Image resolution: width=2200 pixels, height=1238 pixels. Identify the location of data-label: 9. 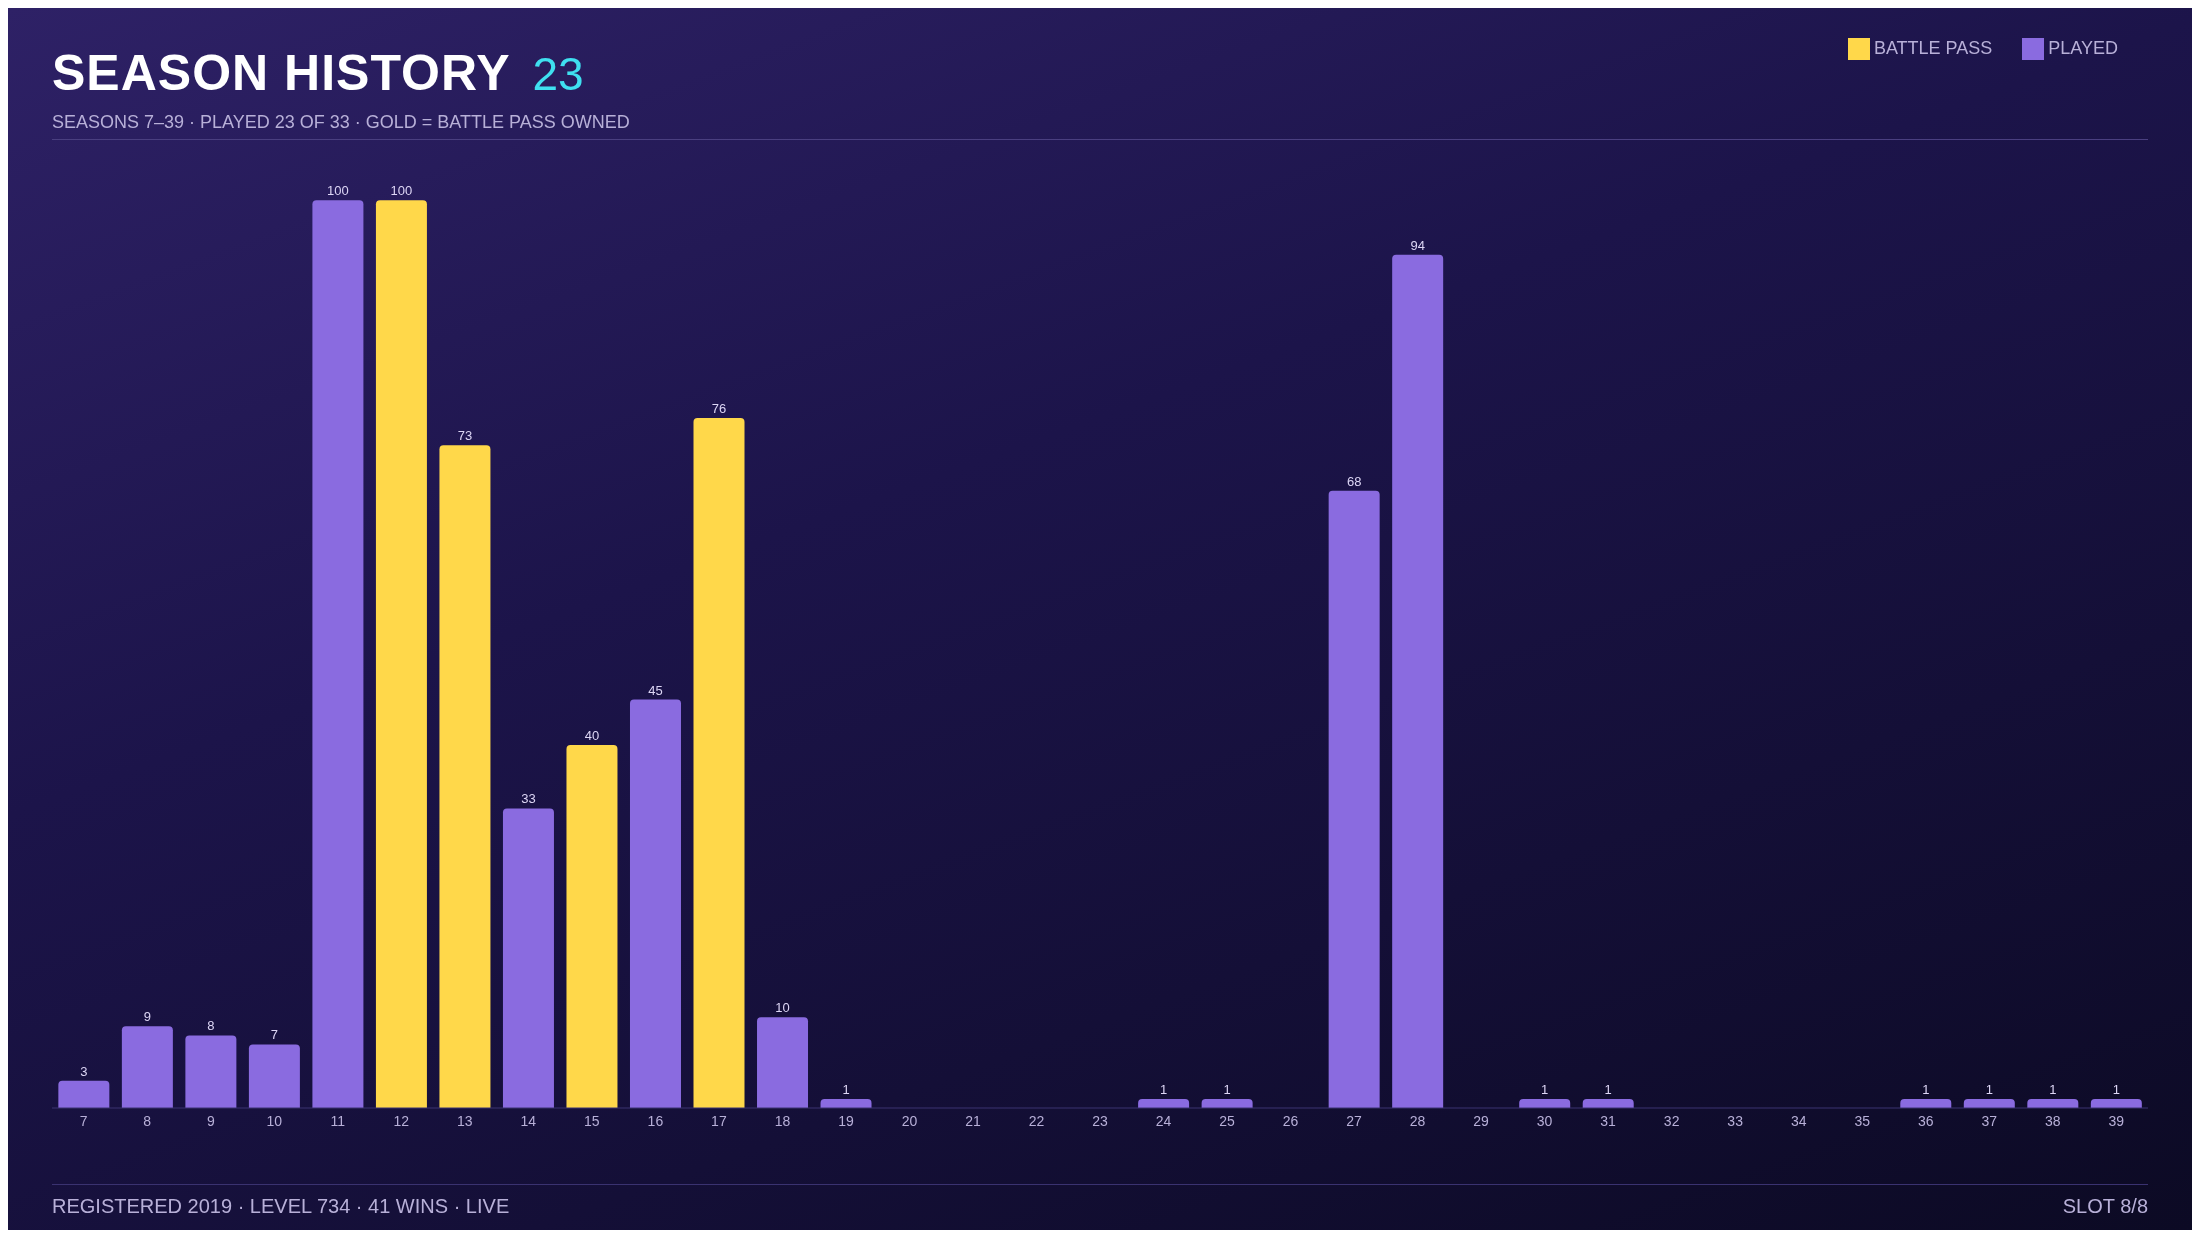
(147, 1017).